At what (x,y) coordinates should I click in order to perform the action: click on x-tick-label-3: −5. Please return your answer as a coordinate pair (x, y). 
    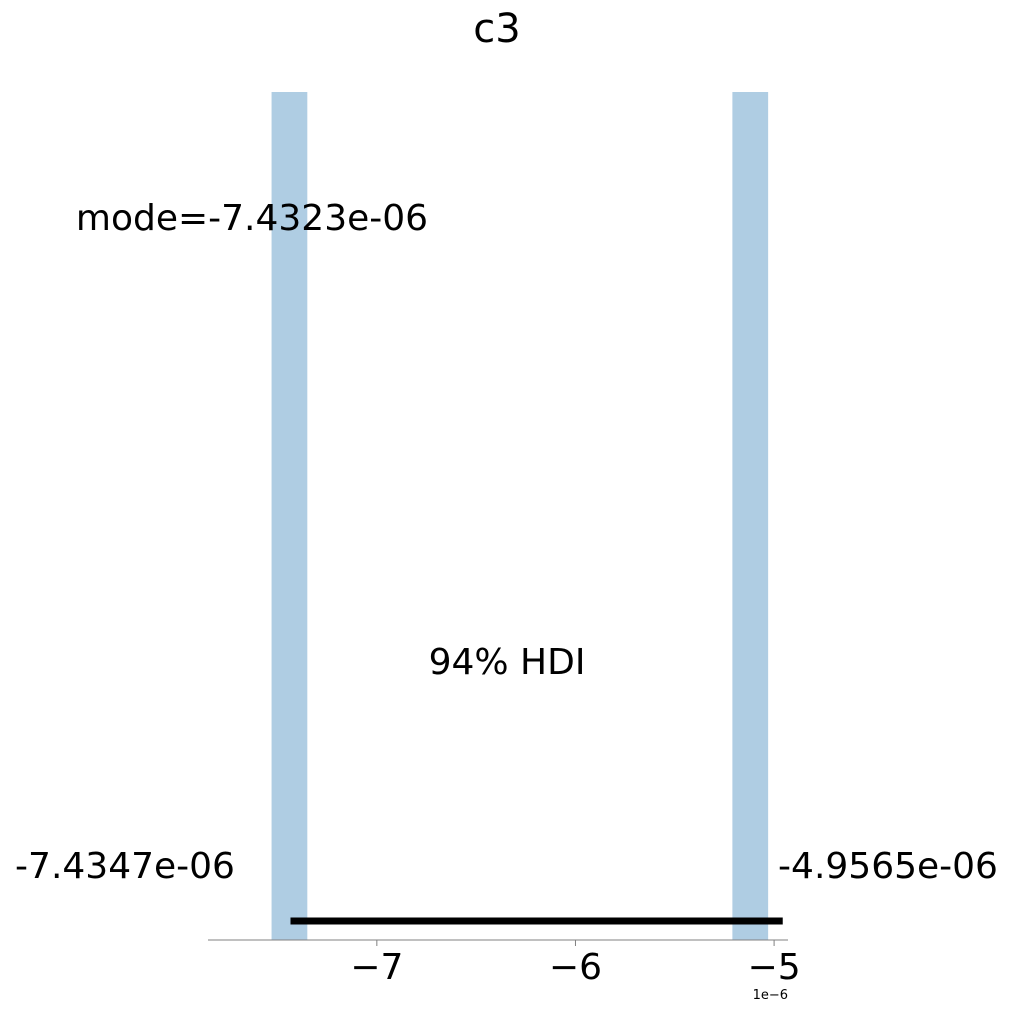
    Looking at the image, I should click on (774, 967).